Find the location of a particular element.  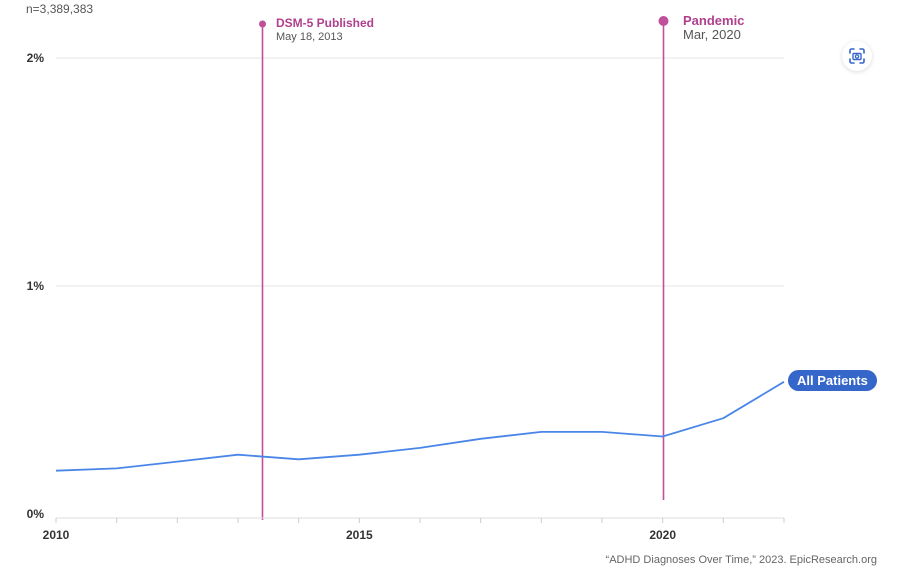

annotation-pandemic-date: Mar, 2020 is located at coordinates (712, 34).